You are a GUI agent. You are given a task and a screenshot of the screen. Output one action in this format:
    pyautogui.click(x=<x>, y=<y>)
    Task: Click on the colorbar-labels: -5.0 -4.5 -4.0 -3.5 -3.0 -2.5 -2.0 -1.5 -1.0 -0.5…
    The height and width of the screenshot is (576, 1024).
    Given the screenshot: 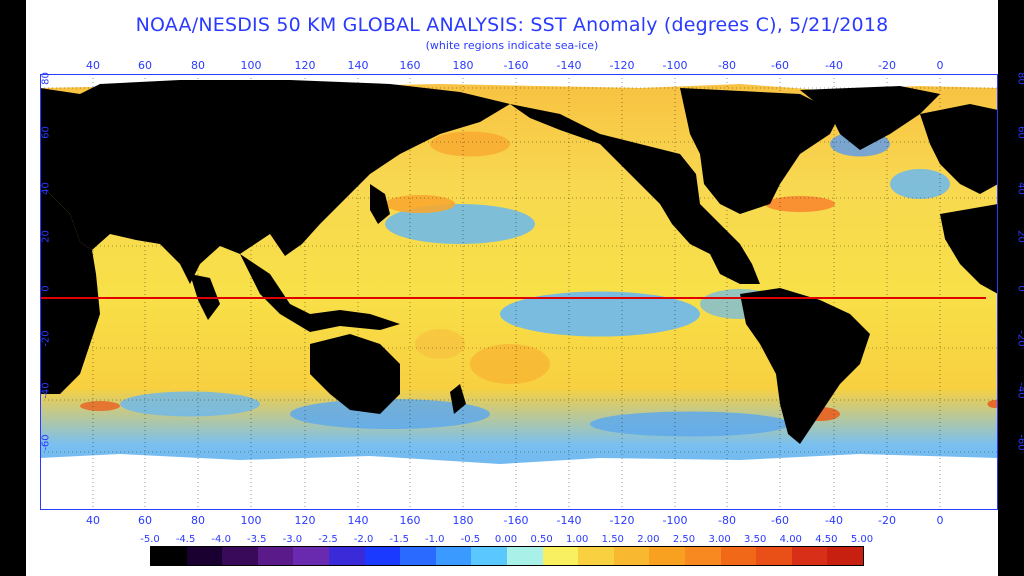 What is the action you would take?
    pyautogui.click(x=512, y=541)
    